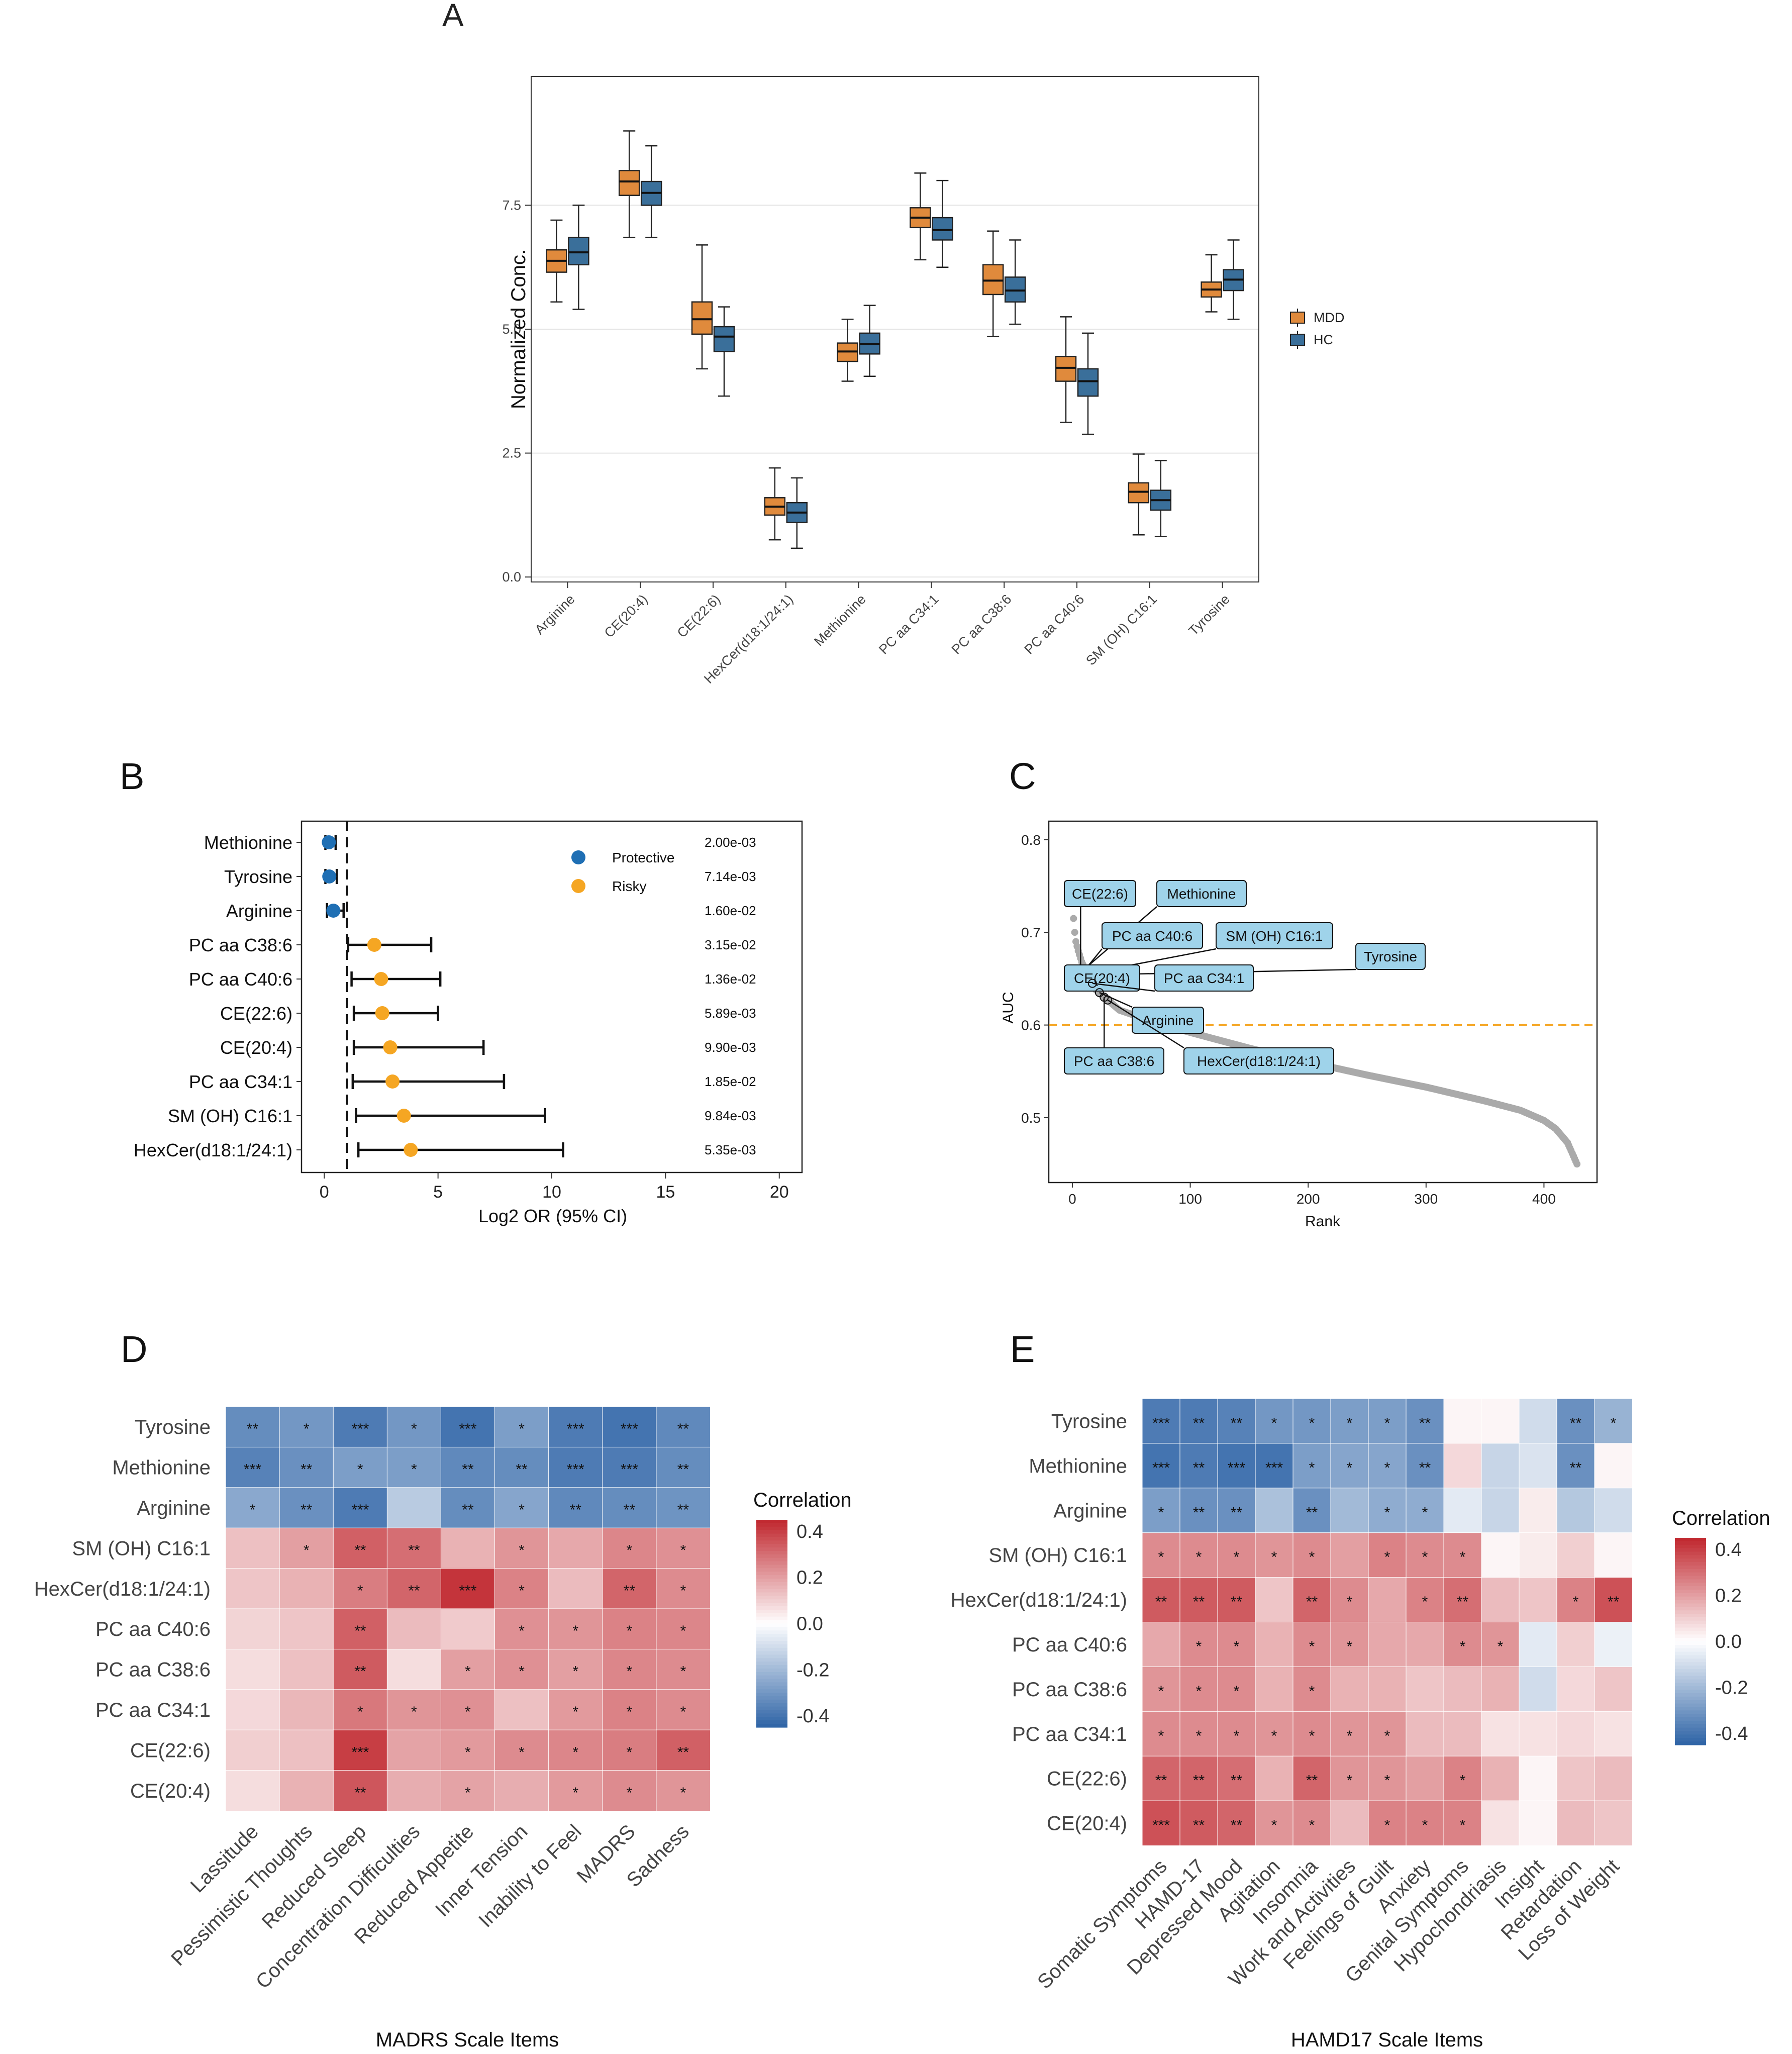  I want to click on y-tick-label: 5.0, so click(511, 329).